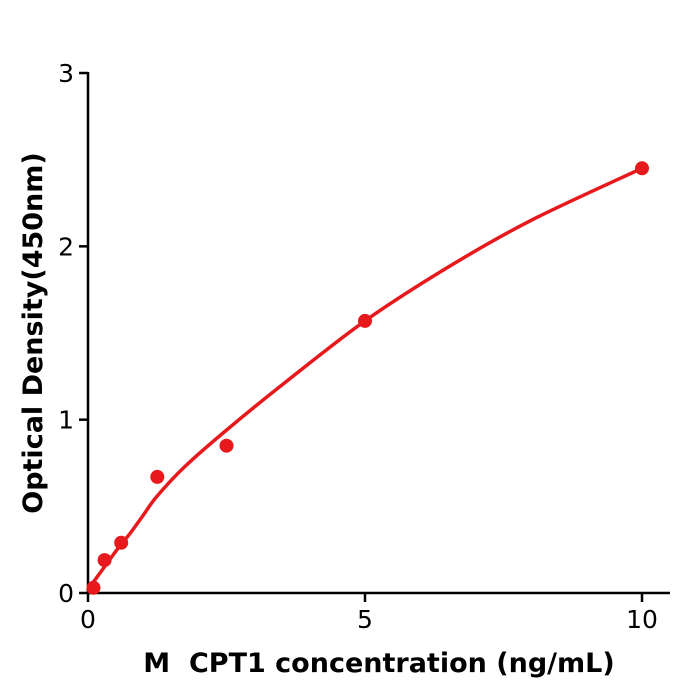 This screenshot has height=700, width=700. What do you see at coordinates (88, 619) in the screenshot?
I see `x-tick-label: 0` at bounding box center [88, 619].